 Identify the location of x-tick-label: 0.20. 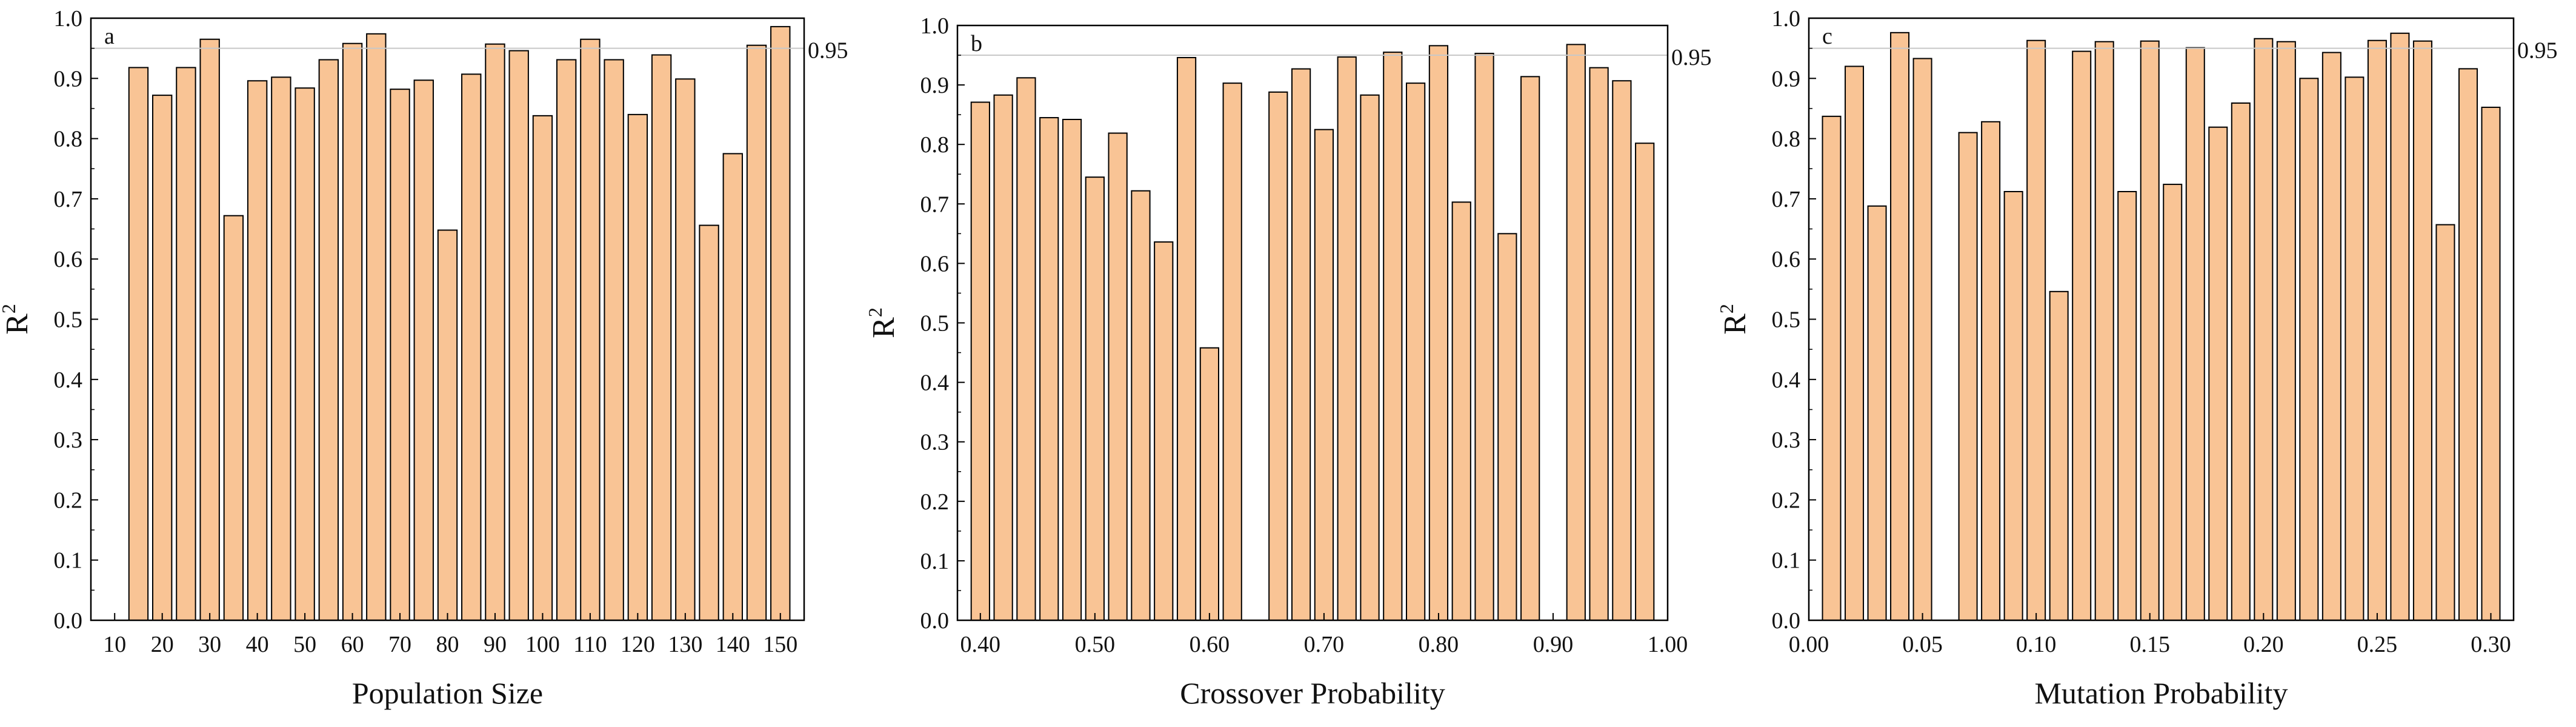
(2263, 644).